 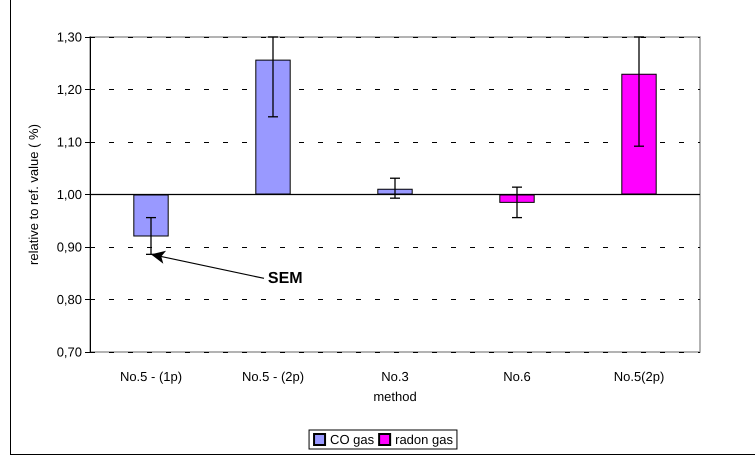 What do you see at coordinates (639, 376) in the screenshot?
I see `x-tick-label: No.5(2p)` at bounding box center [639, 376].